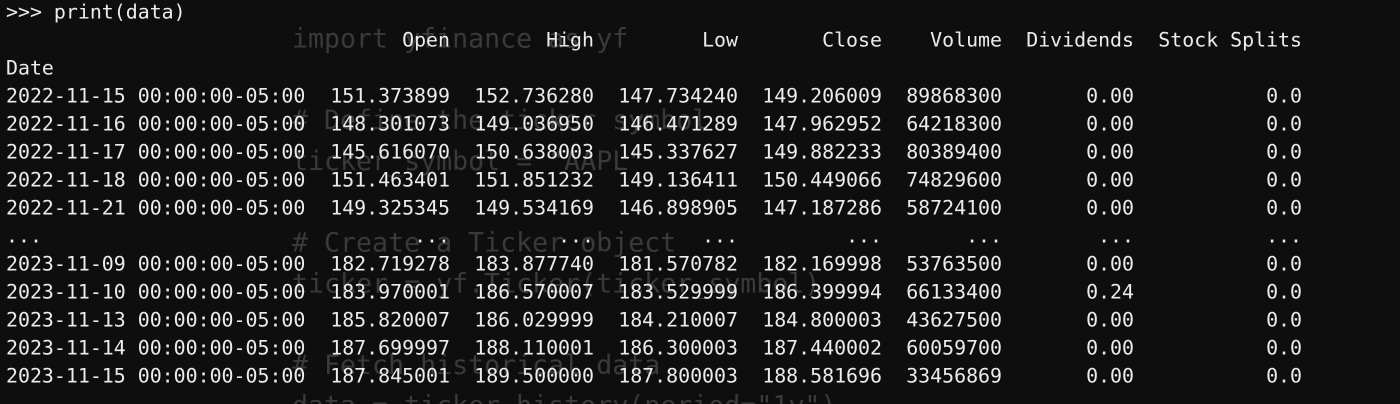 The image size is (1400, 404). Describe the element at coordinates (96, 12) in the screenshot. I see `prompt-line: >>> print(data)` at that location.